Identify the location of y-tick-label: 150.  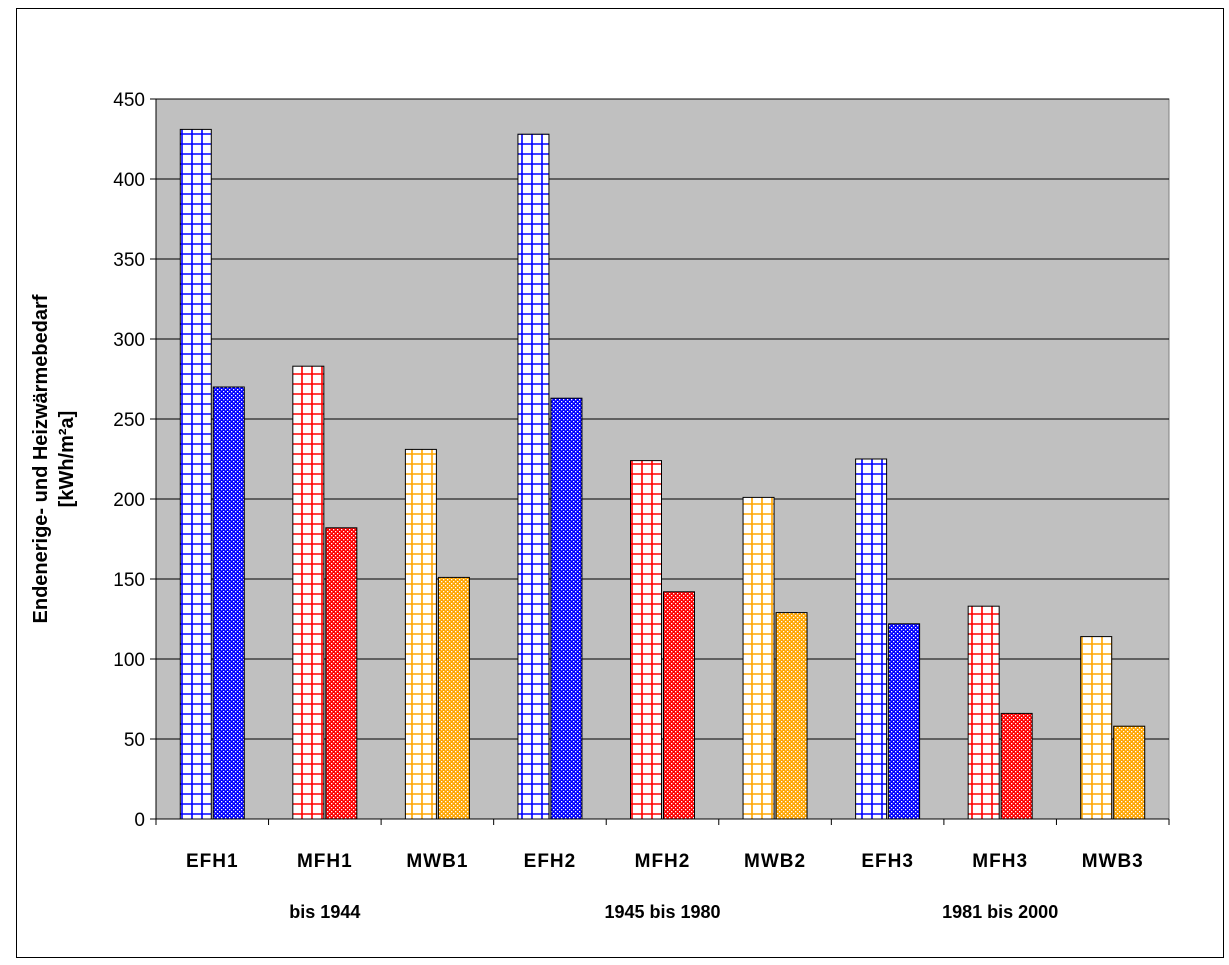
(129, 580).